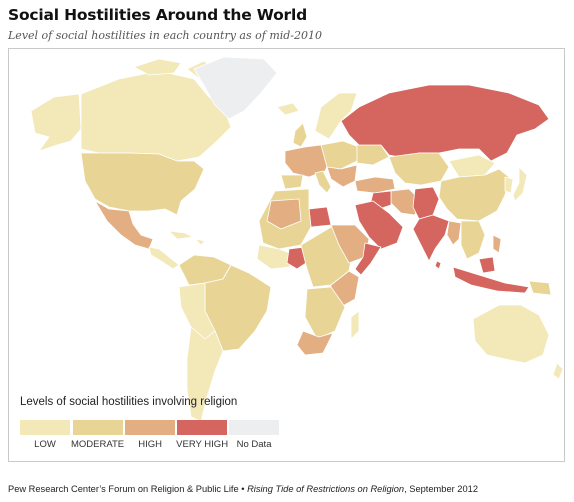  Describe the element at coordinates (320, 217) in the screenshot. I see `region-egypt` at that location.